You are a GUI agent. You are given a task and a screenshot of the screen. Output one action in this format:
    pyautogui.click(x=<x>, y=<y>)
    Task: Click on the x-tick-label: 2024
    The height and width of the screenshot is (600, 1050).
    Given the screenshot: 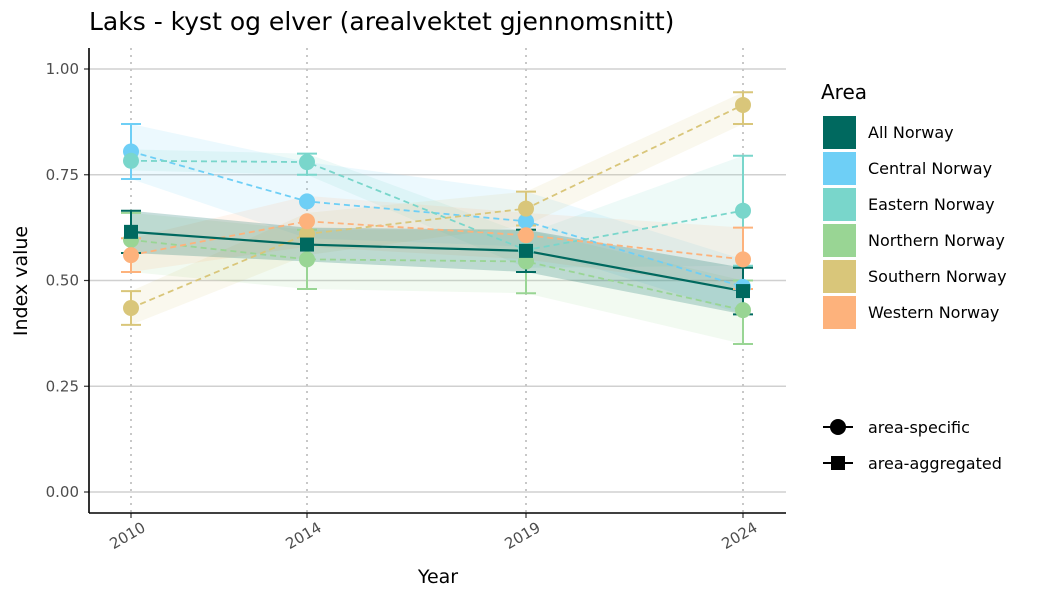 What is the action you would take?
    pyautogui.click(x=739, y=535)
    